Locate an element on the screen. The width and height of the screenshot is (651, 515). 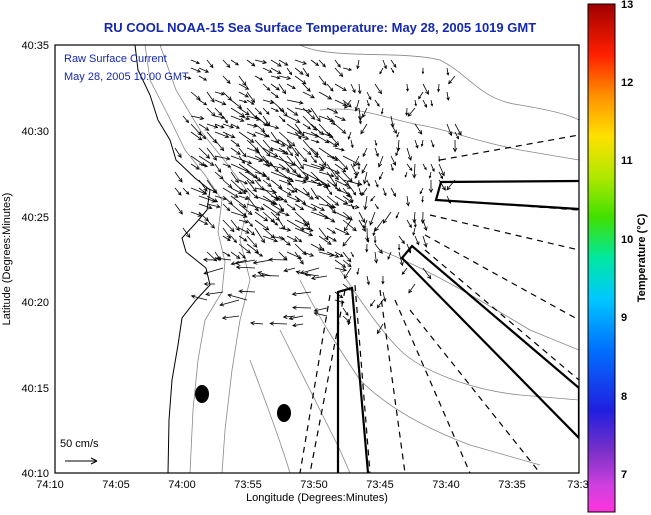
x-tick-label: 73:40 is located at coordinates (446, 485).